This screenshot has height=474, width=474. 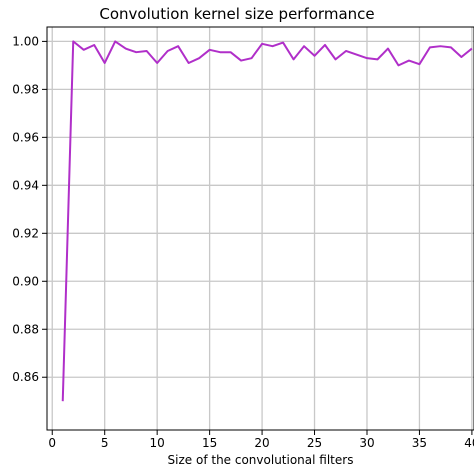 I want to click on x-axis-label: Size of the convolutional filters, so click(x=260, y=460).